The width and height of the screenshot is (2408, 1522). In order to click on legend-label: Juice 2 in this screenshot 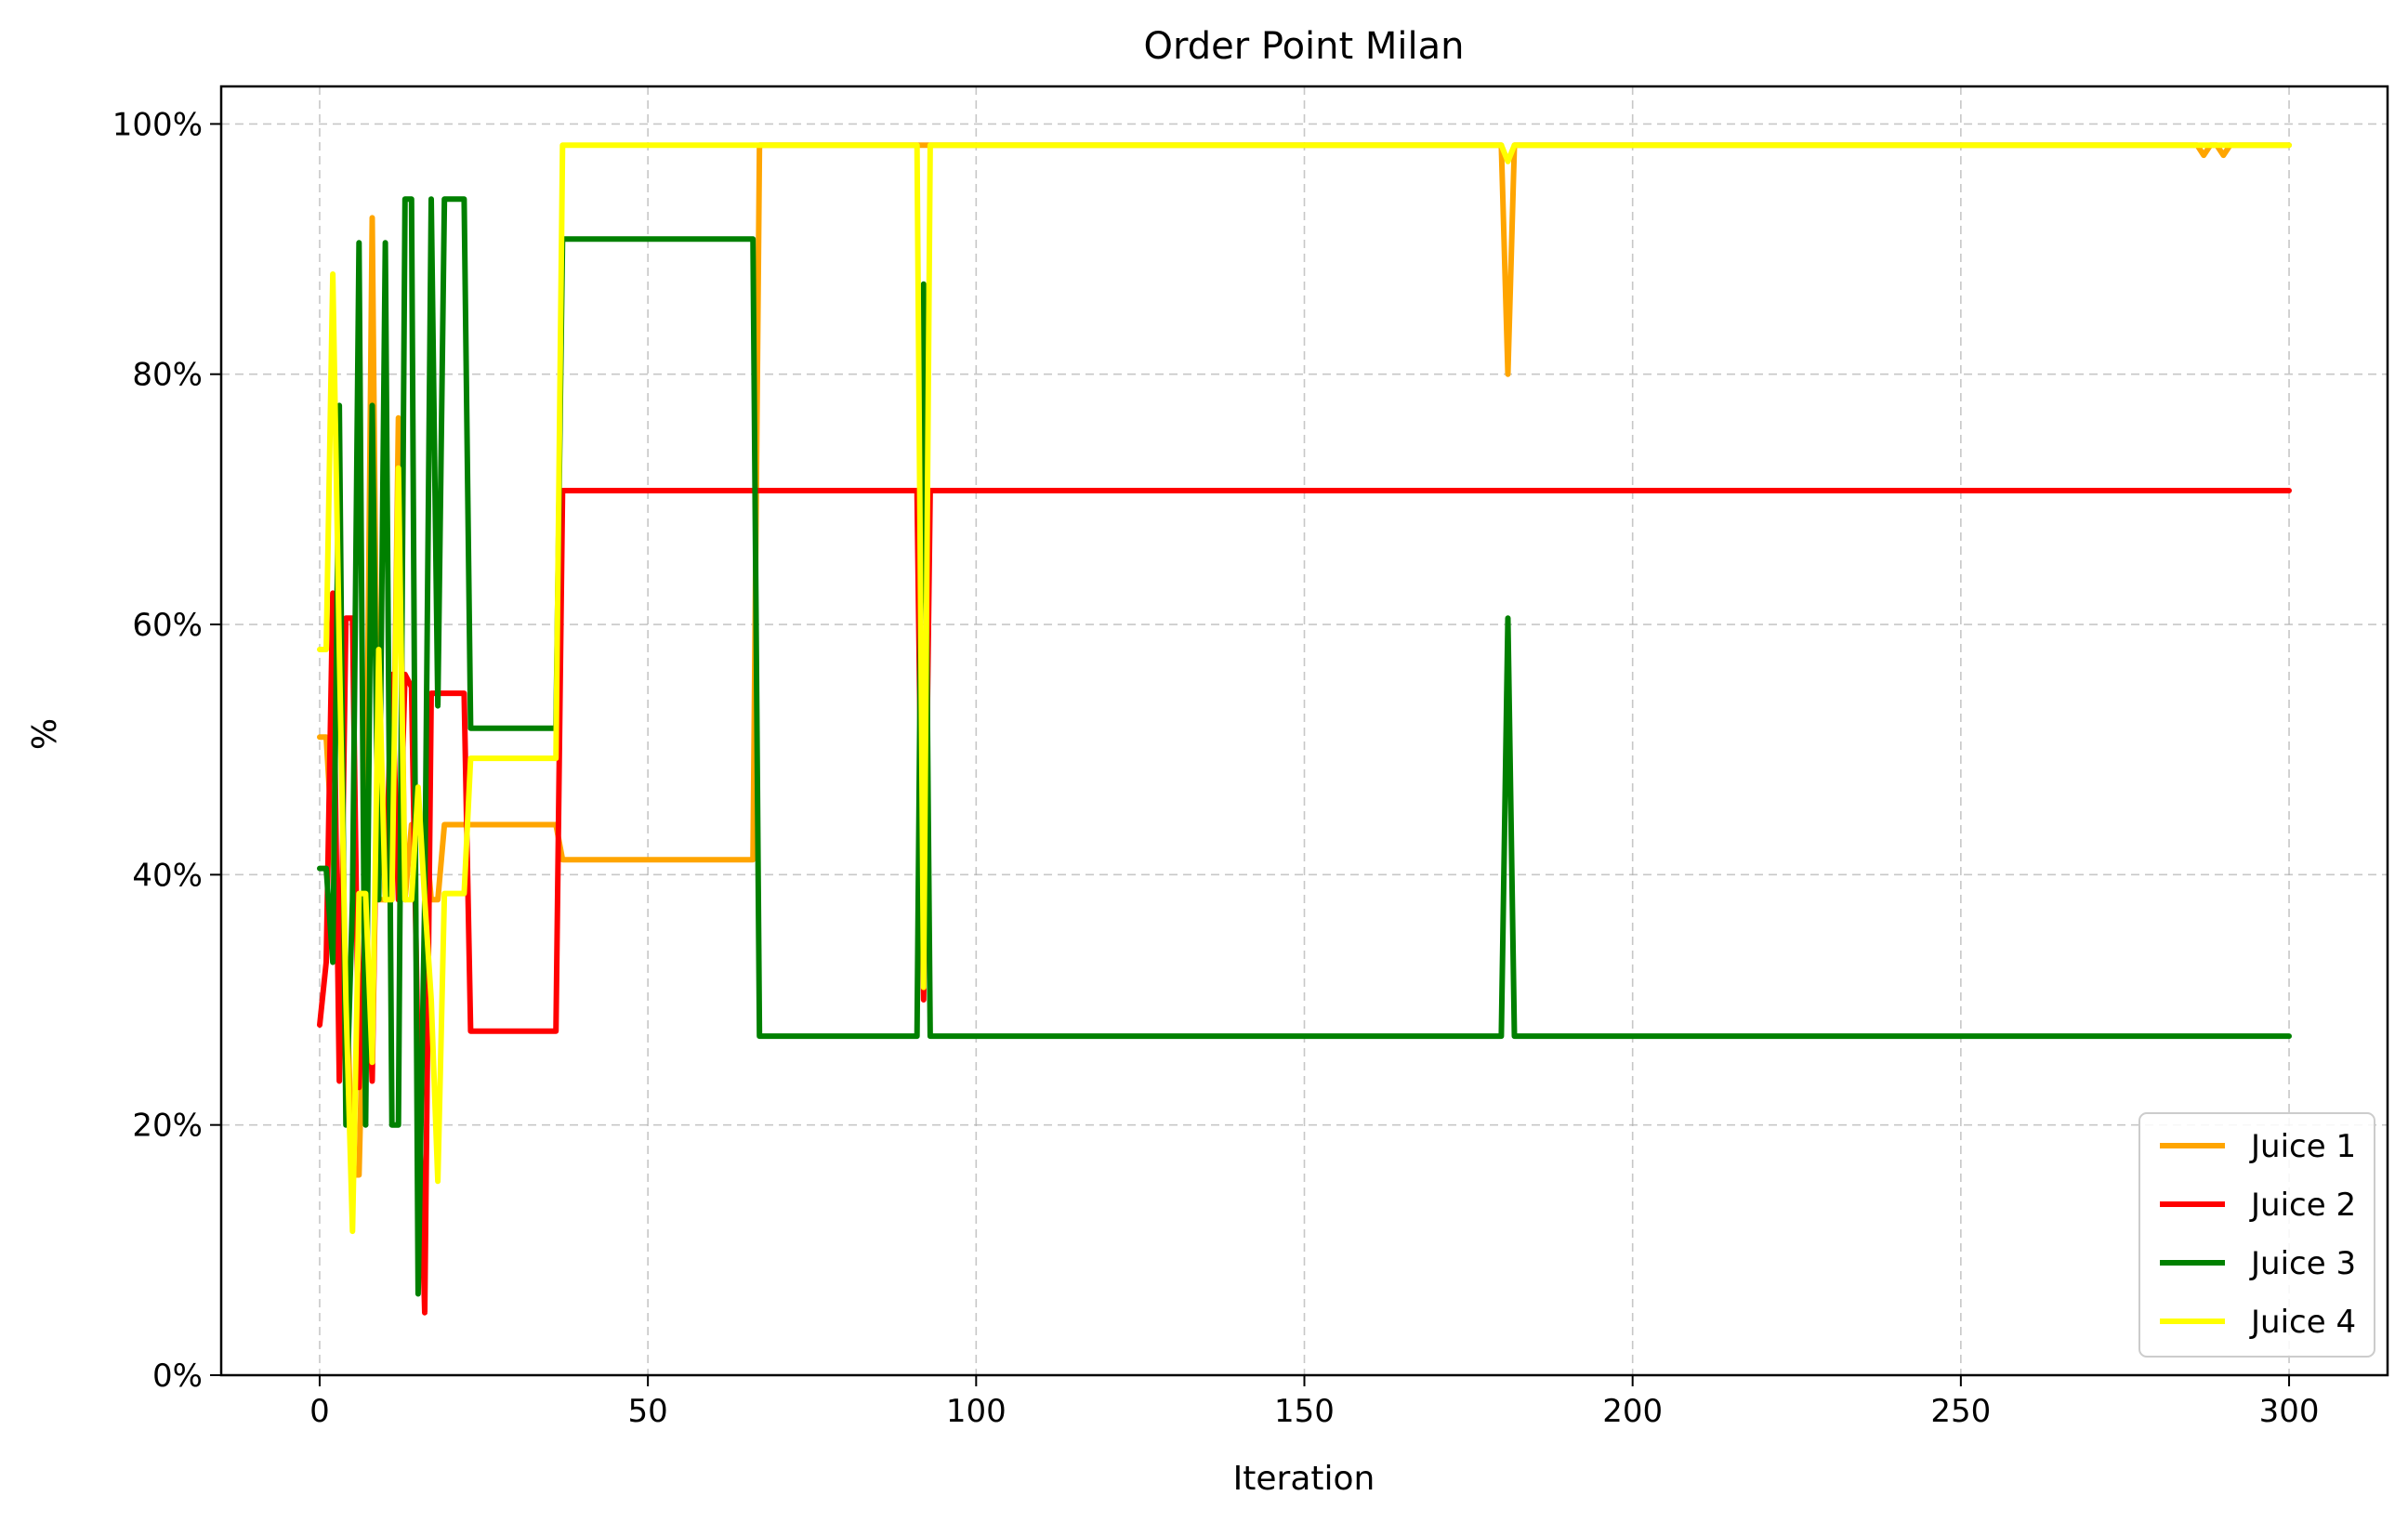, I will do `click(2302, 1206)`.